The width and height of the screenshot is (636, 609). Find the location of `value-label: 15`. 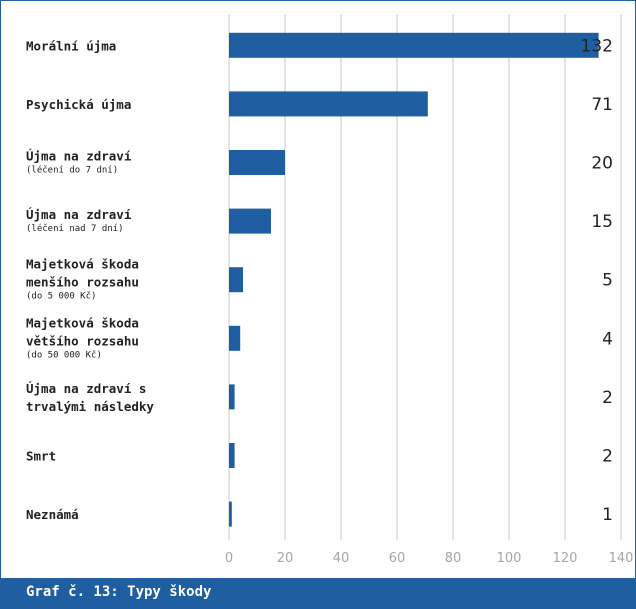

value-label: 15 is located at coordinates (602, 222).